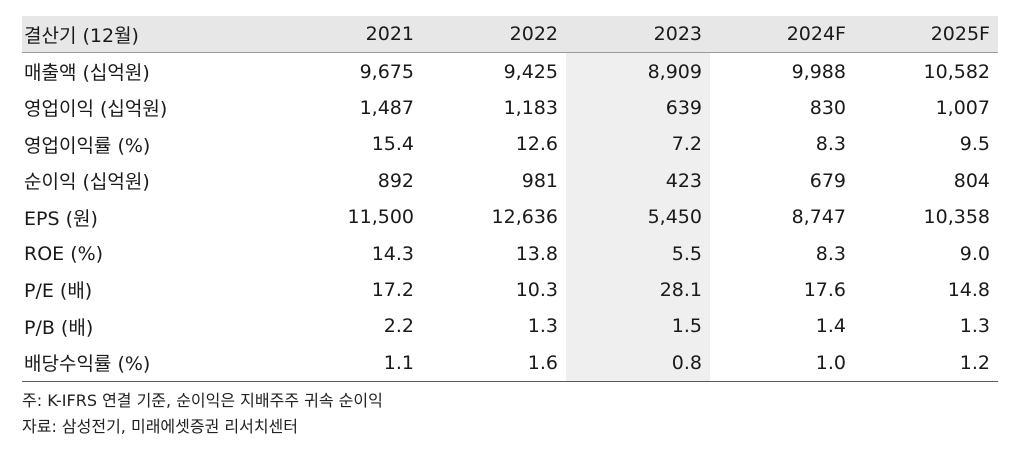 Image resolution: width=1014 pixels, height=456 pixels. Describe the element at coordinates (395, 180) in the screenshot. I see `table-cell: 892` at that location.